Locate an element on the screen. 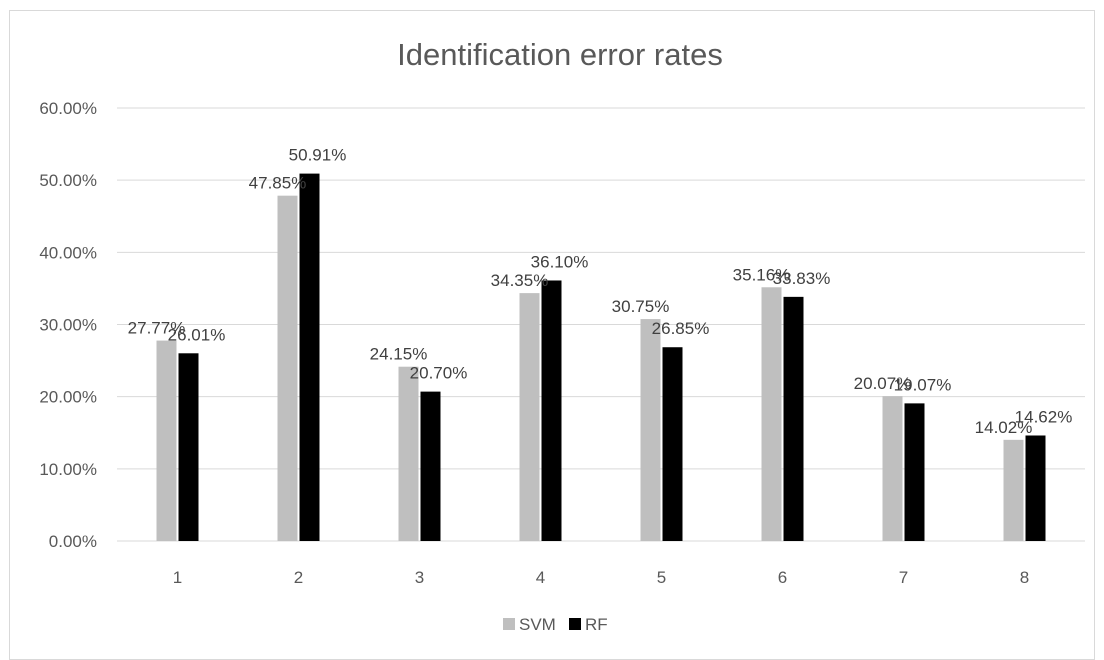 Image resolution: width=1104 pixels, height=660 pixels. y-tick-label: 50.00% is located at coordinates (68, 180).